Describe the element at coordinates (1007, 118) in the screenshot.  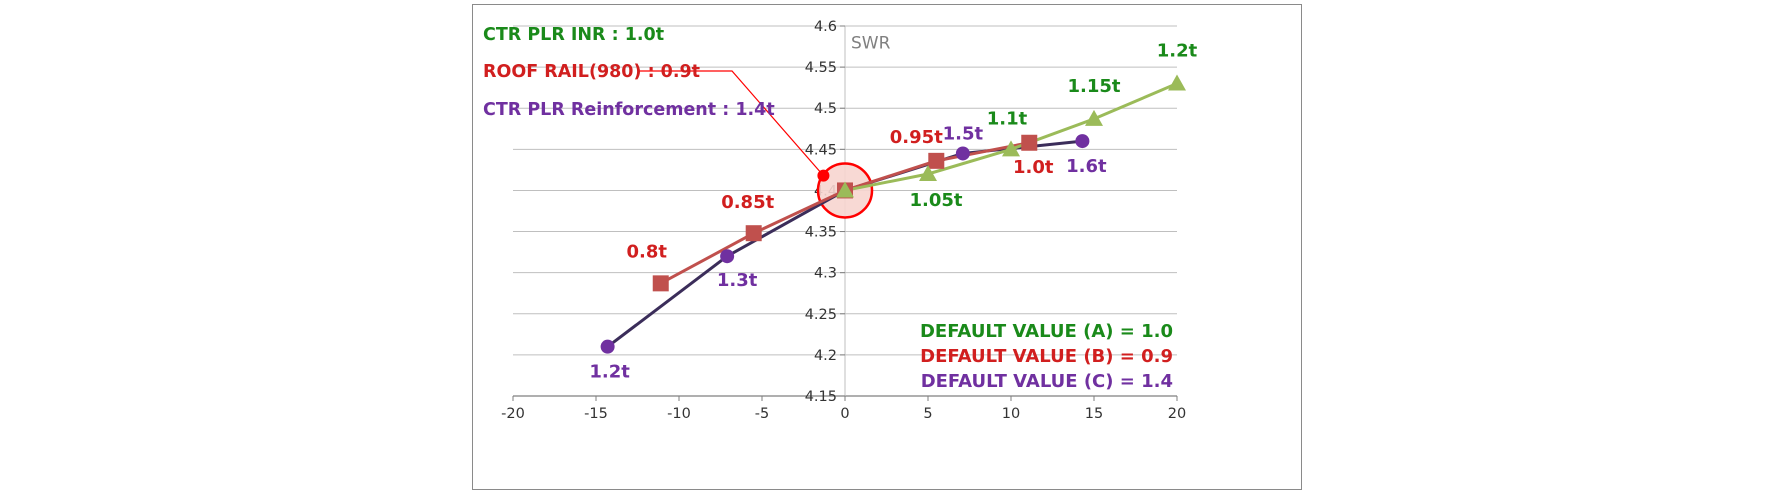
I see `point-label: 1.1t` at that location.